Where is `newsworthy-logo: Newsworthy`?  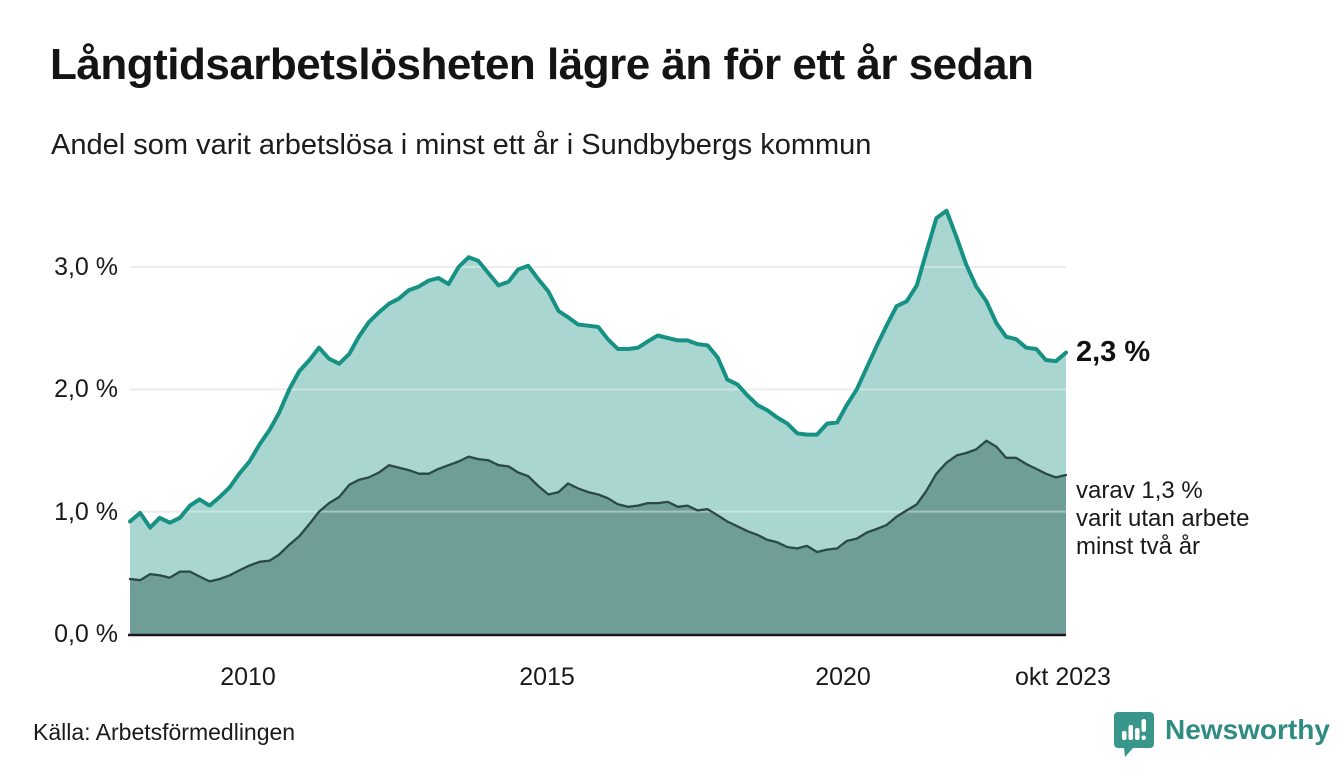 newsworthy-logo: Newsworthy is located at coordinates (1221, 735).